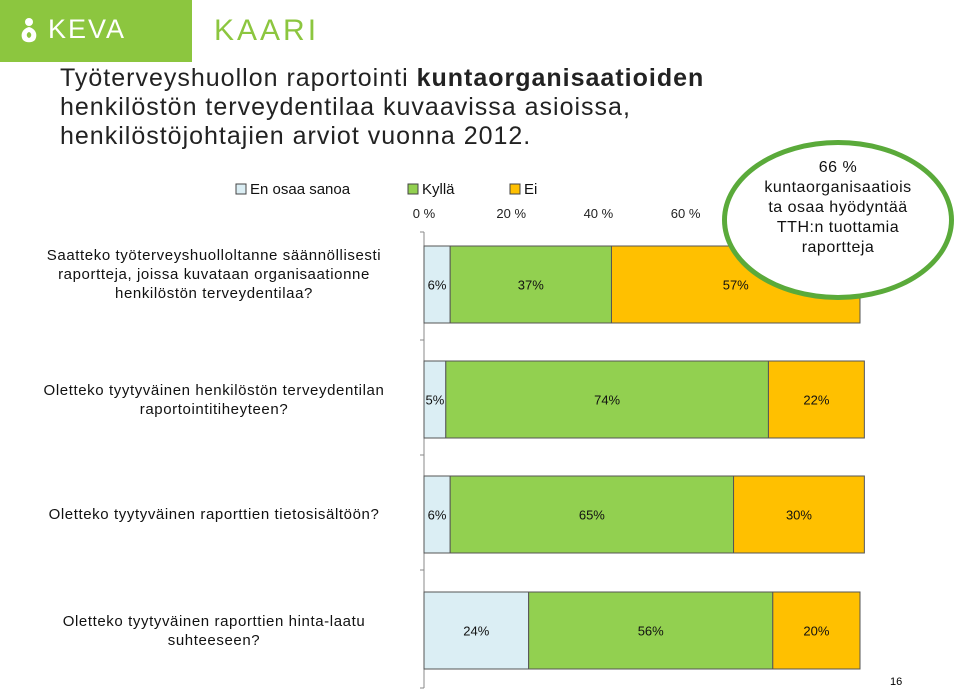 This screenshot has height=690, width=960. What do you see at coordinates (560, 78) in the screenshot?
I see `title-bold: kuntaorganisaatioiden` at bounding box center [560, 78].